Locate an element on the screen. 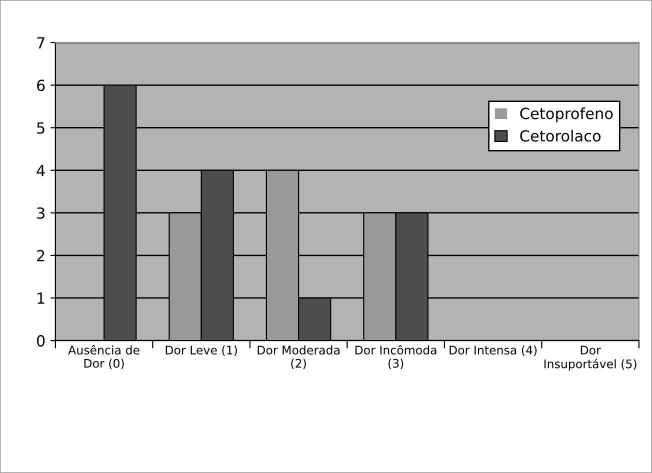 The height and width of the screenshot is (473, 652). y-tick-label: 7 is located at coordinates (40, 42).